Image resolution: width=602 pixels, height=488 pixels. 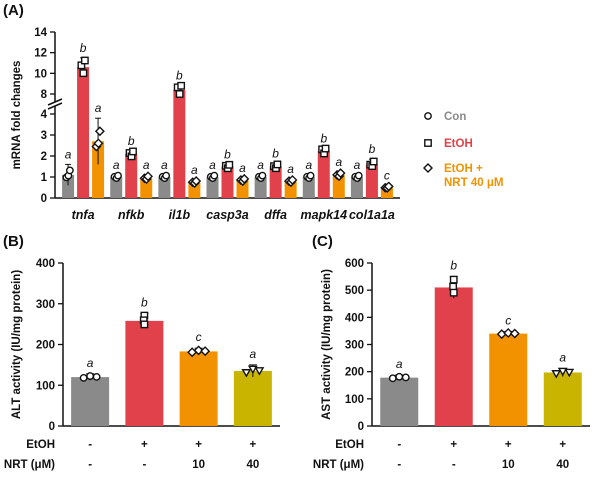 I want to click on panel-a-category-label: col1a1a, so click(x=372, y=215).